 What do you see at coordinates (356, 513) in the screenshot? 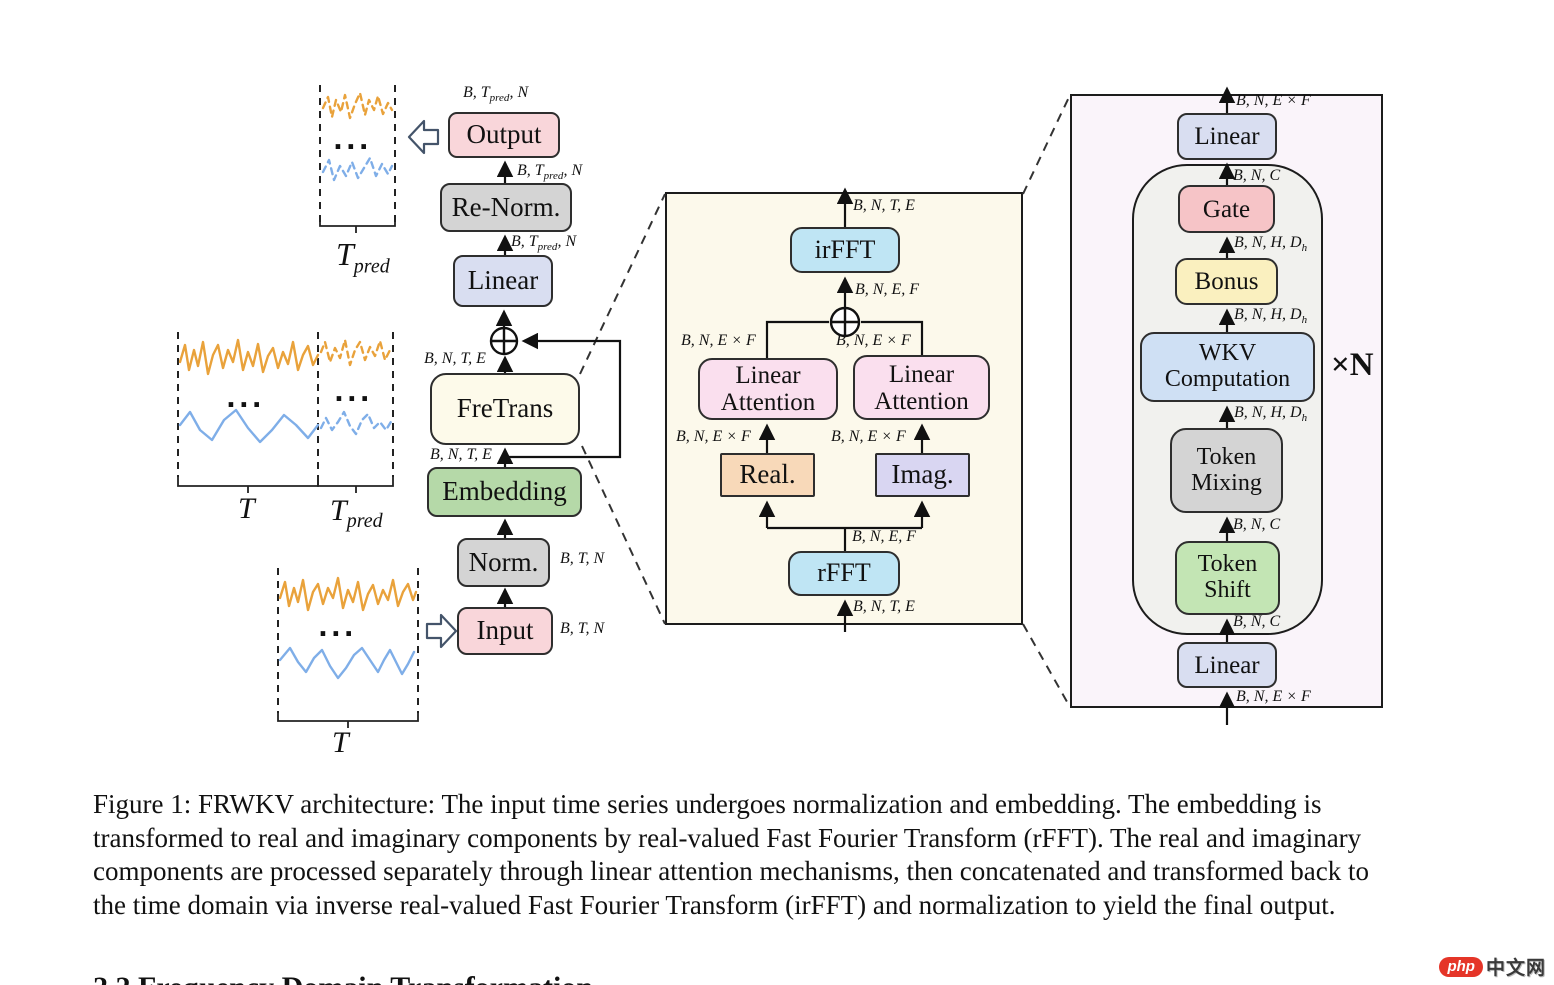
I see `history-sketch-label-Tpred: Tpred` at bounding box center [356, 513].